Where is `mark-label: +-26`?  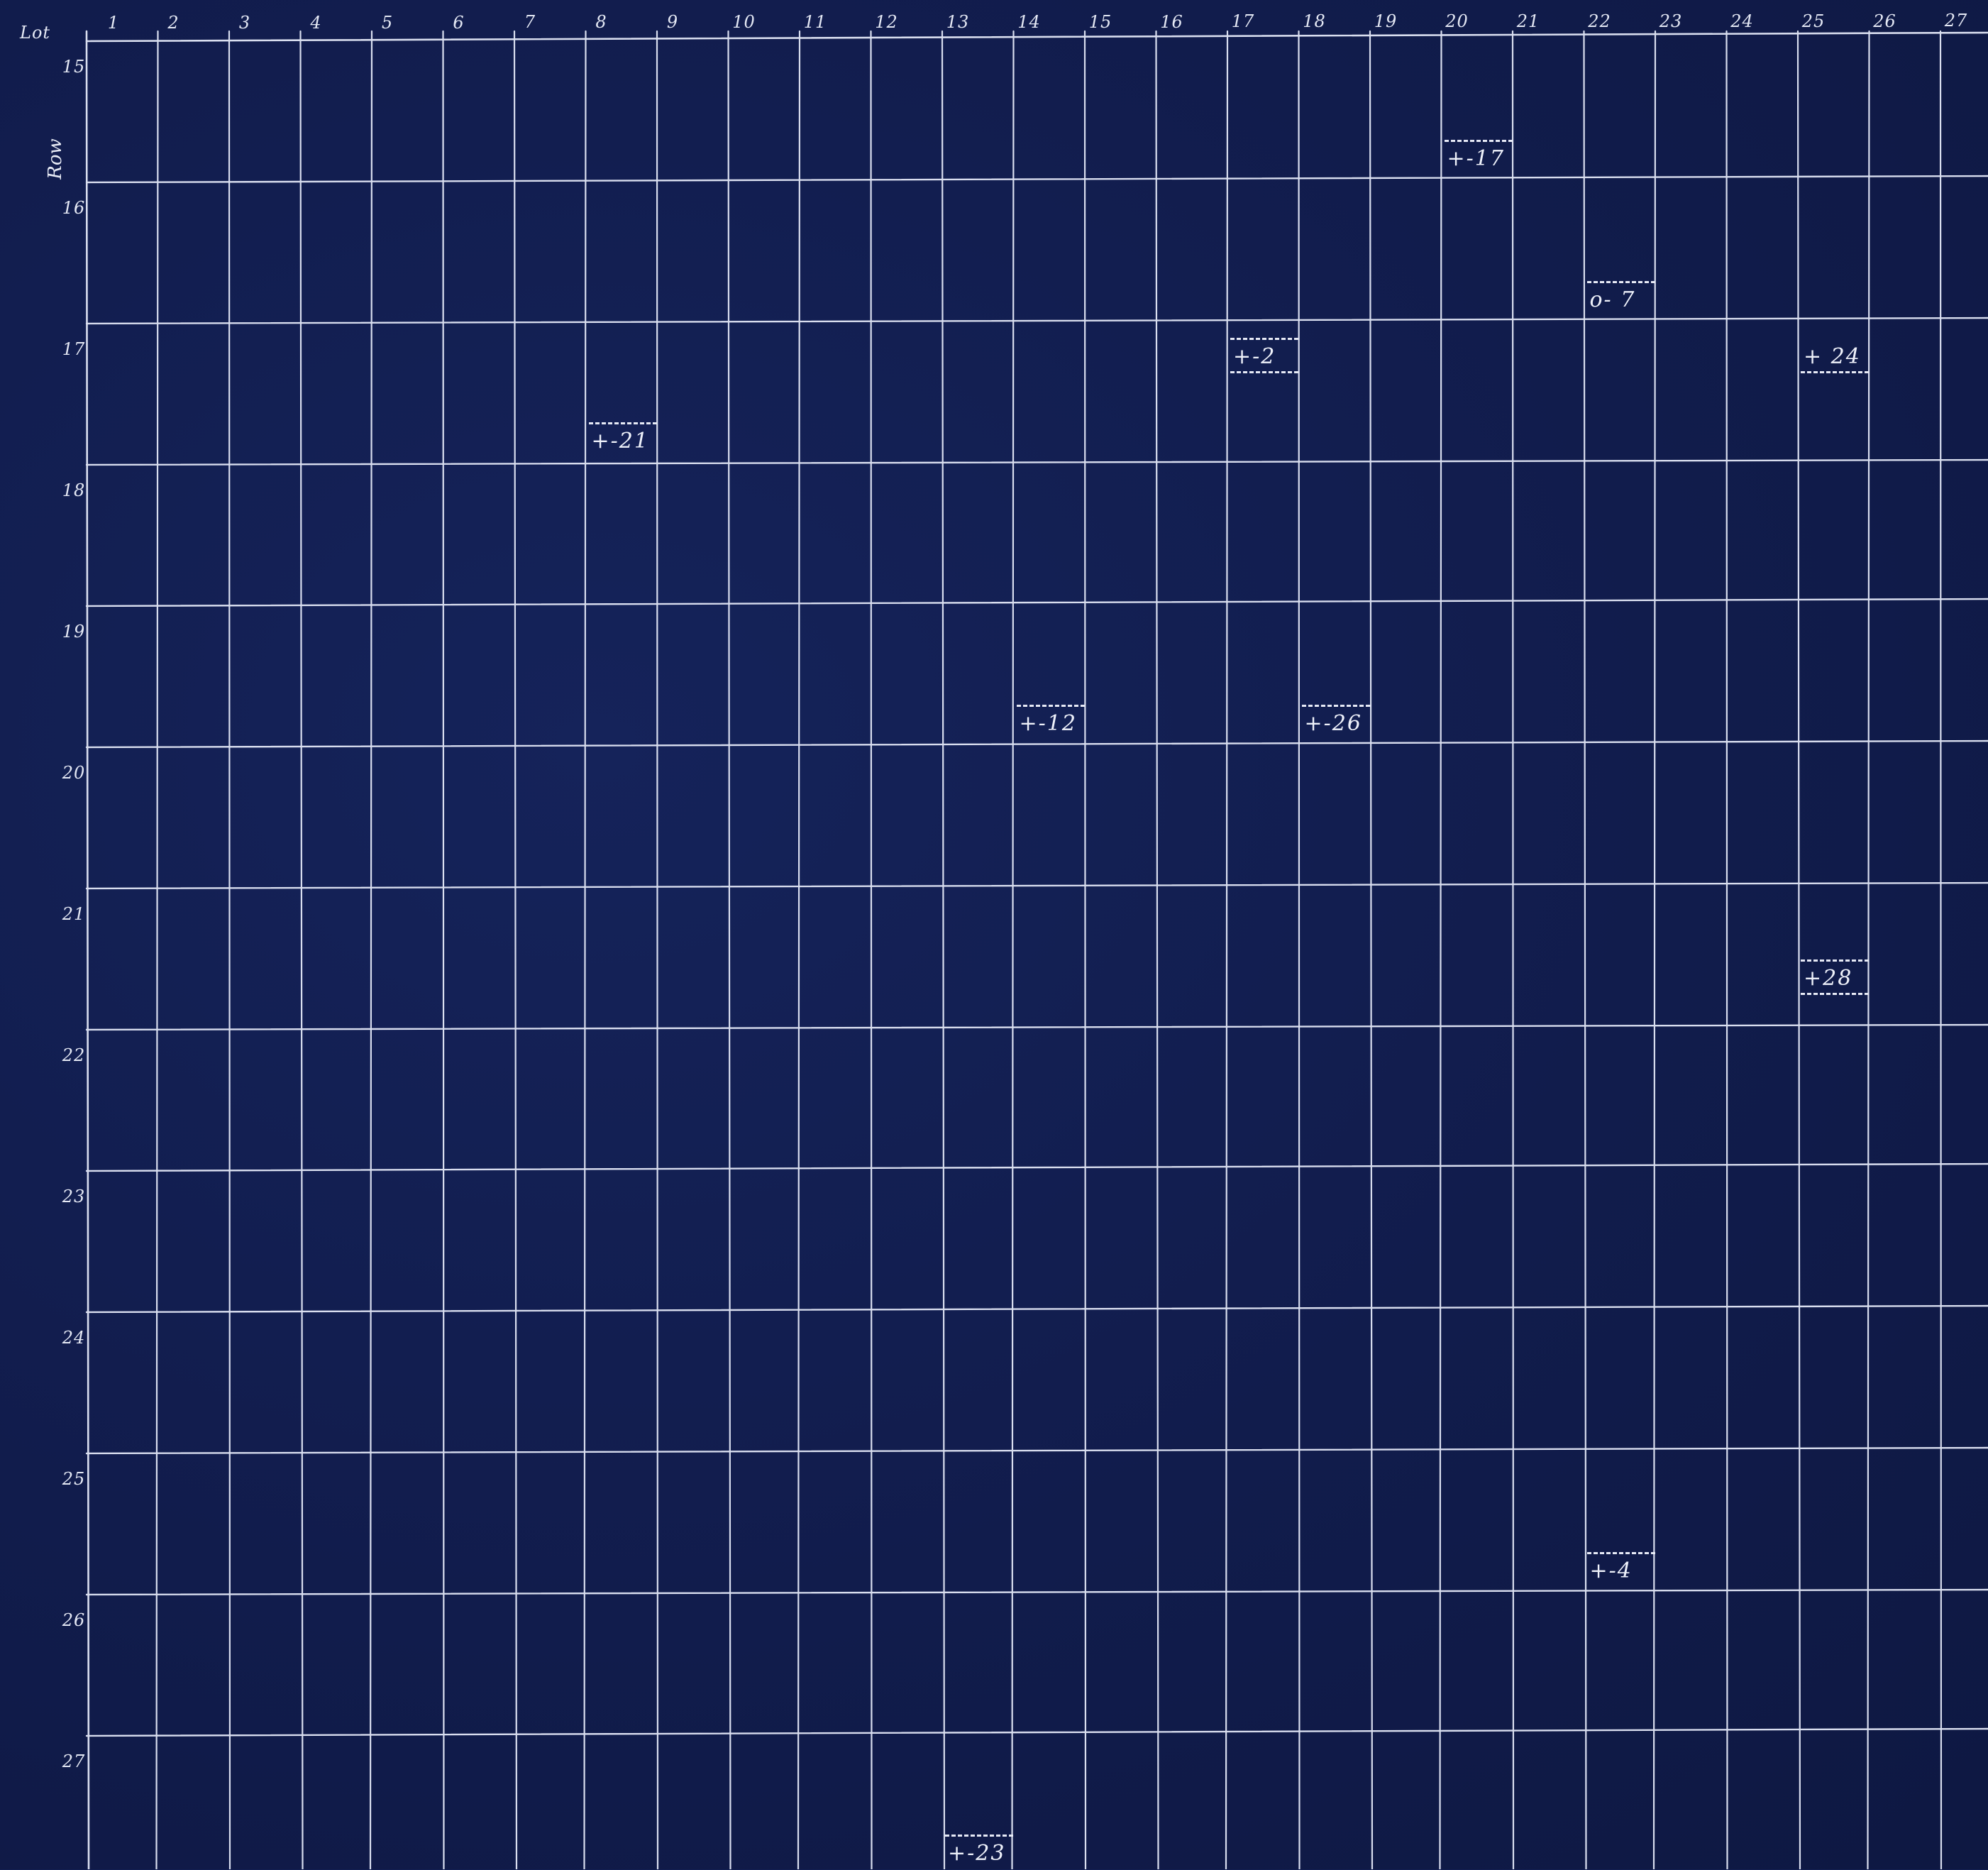 mark-label: +-26 is located at coordinates (1333, 723).